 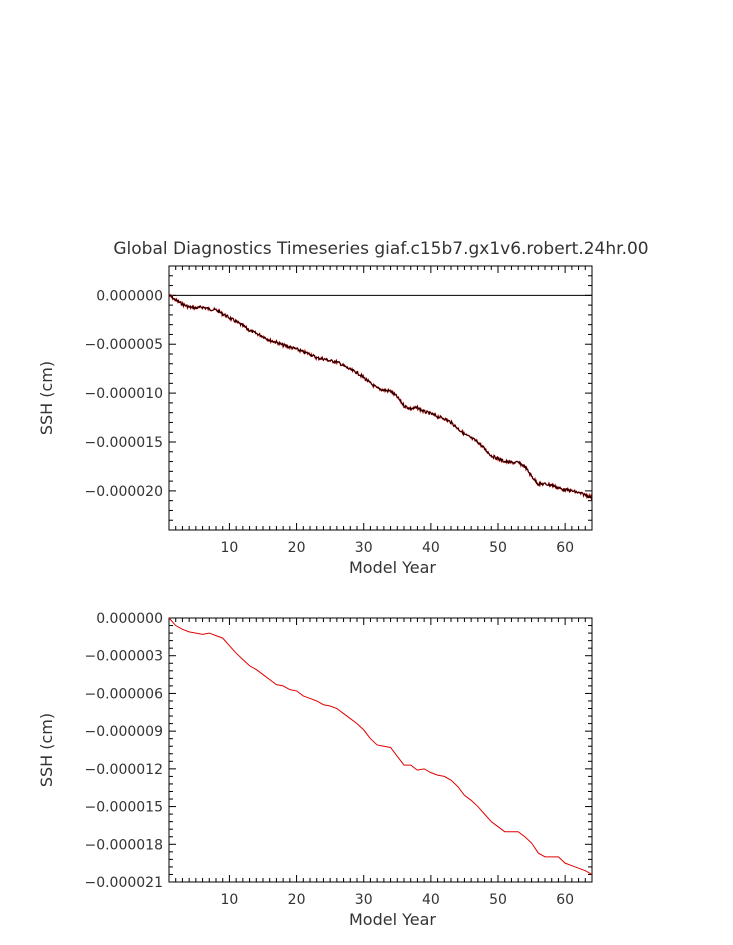 I want to click on series-line-black, so click(x=380, y=397).